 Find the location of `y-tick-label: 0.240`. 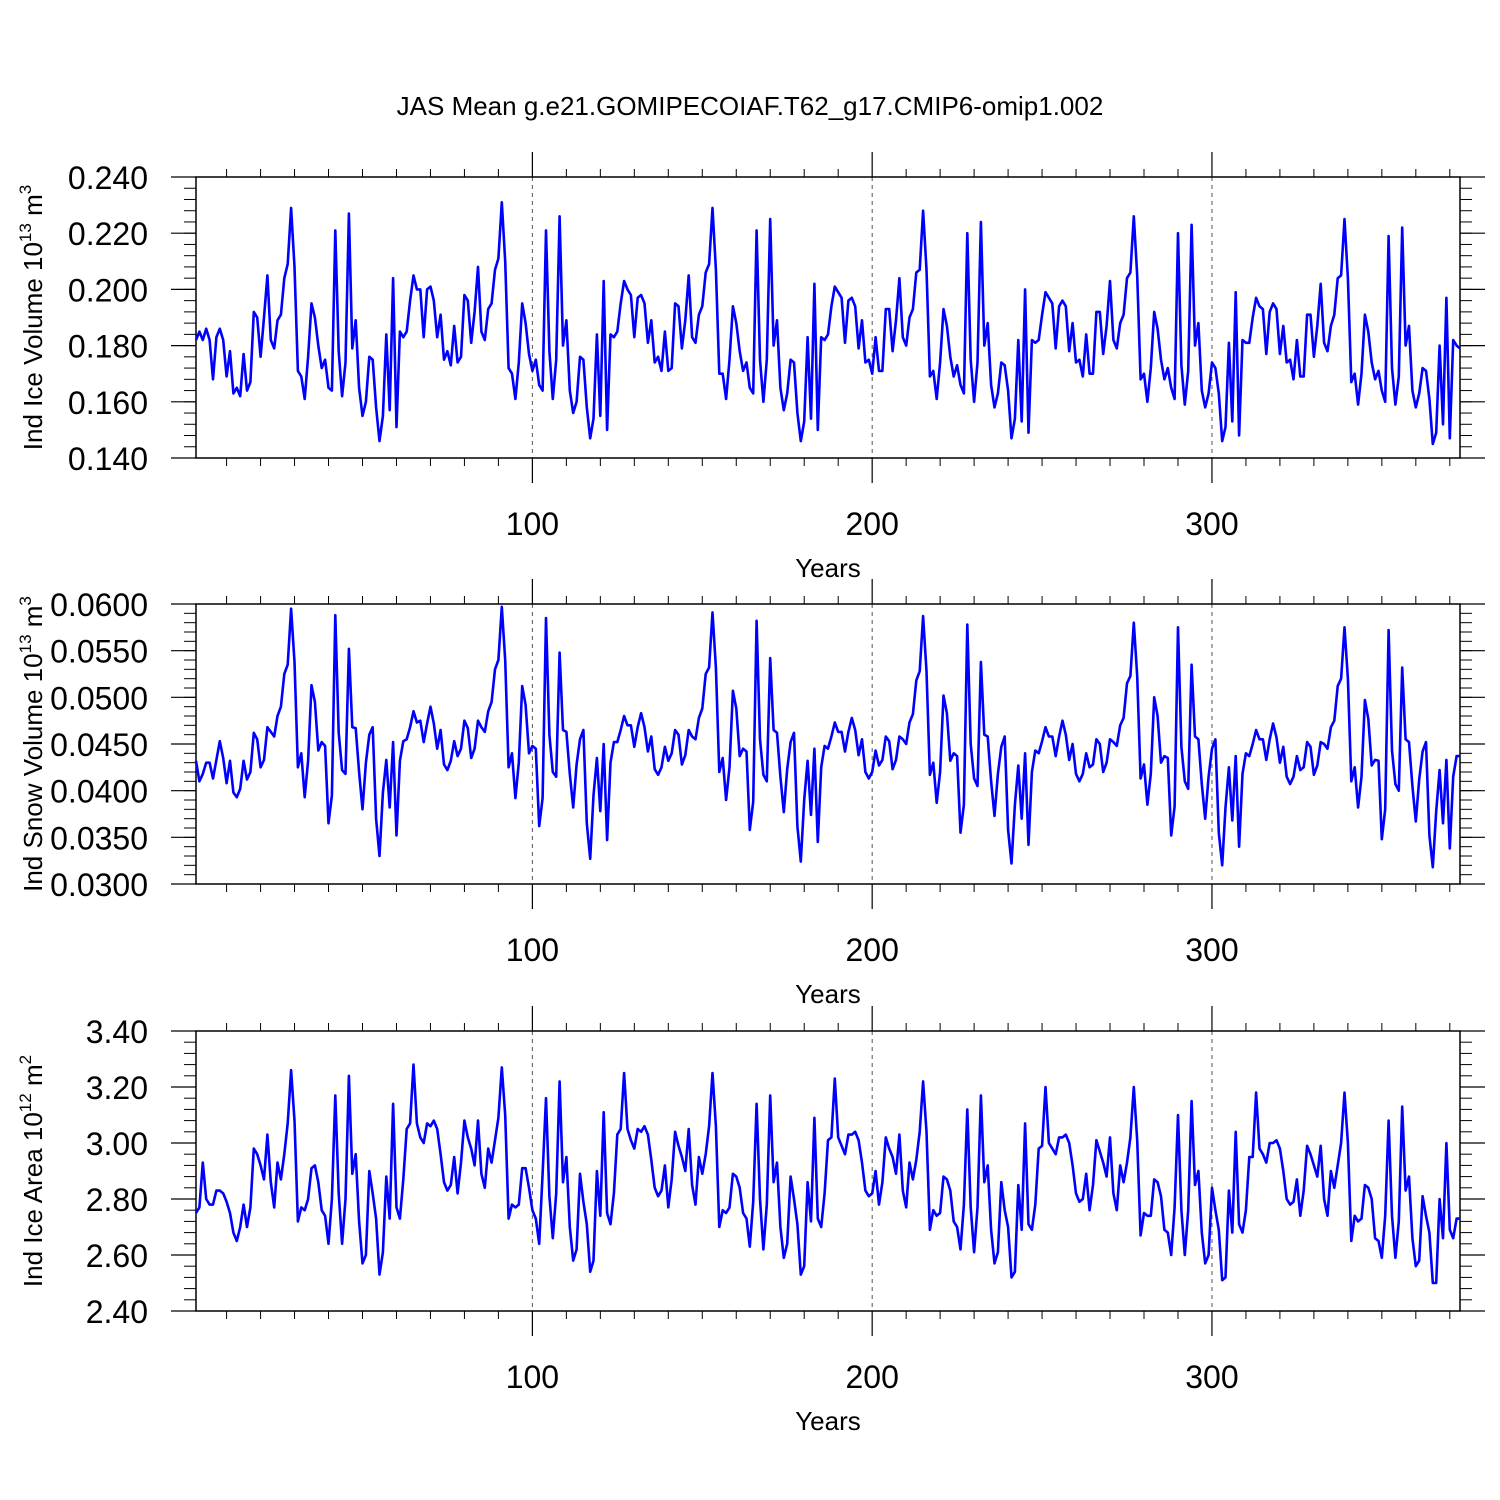

y-tick-label: 0.240 is located at coordinates (108, 178).